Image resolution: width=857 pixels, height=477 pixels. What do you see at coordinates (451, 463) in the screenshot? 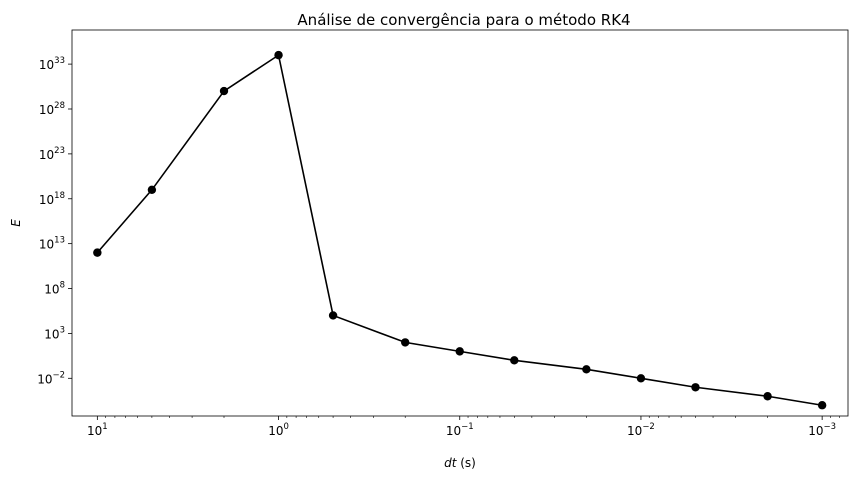
I see `x-axis-label-var: dt` at bounding box center [451, 463].